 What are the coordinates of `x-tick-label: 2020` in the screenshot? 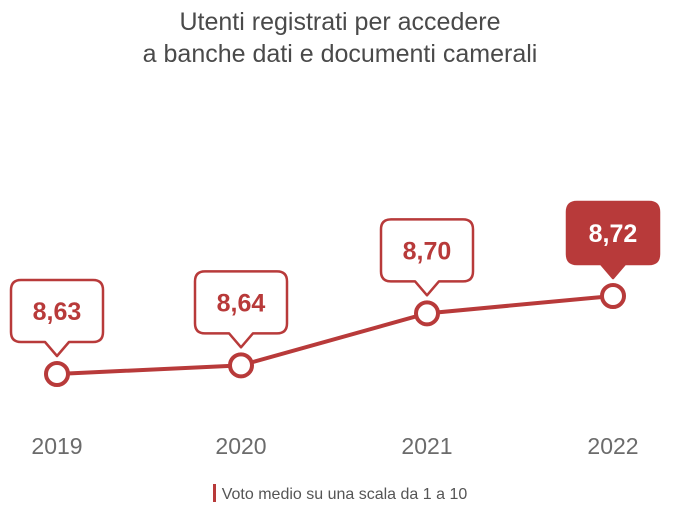 It's located at (240, 446).